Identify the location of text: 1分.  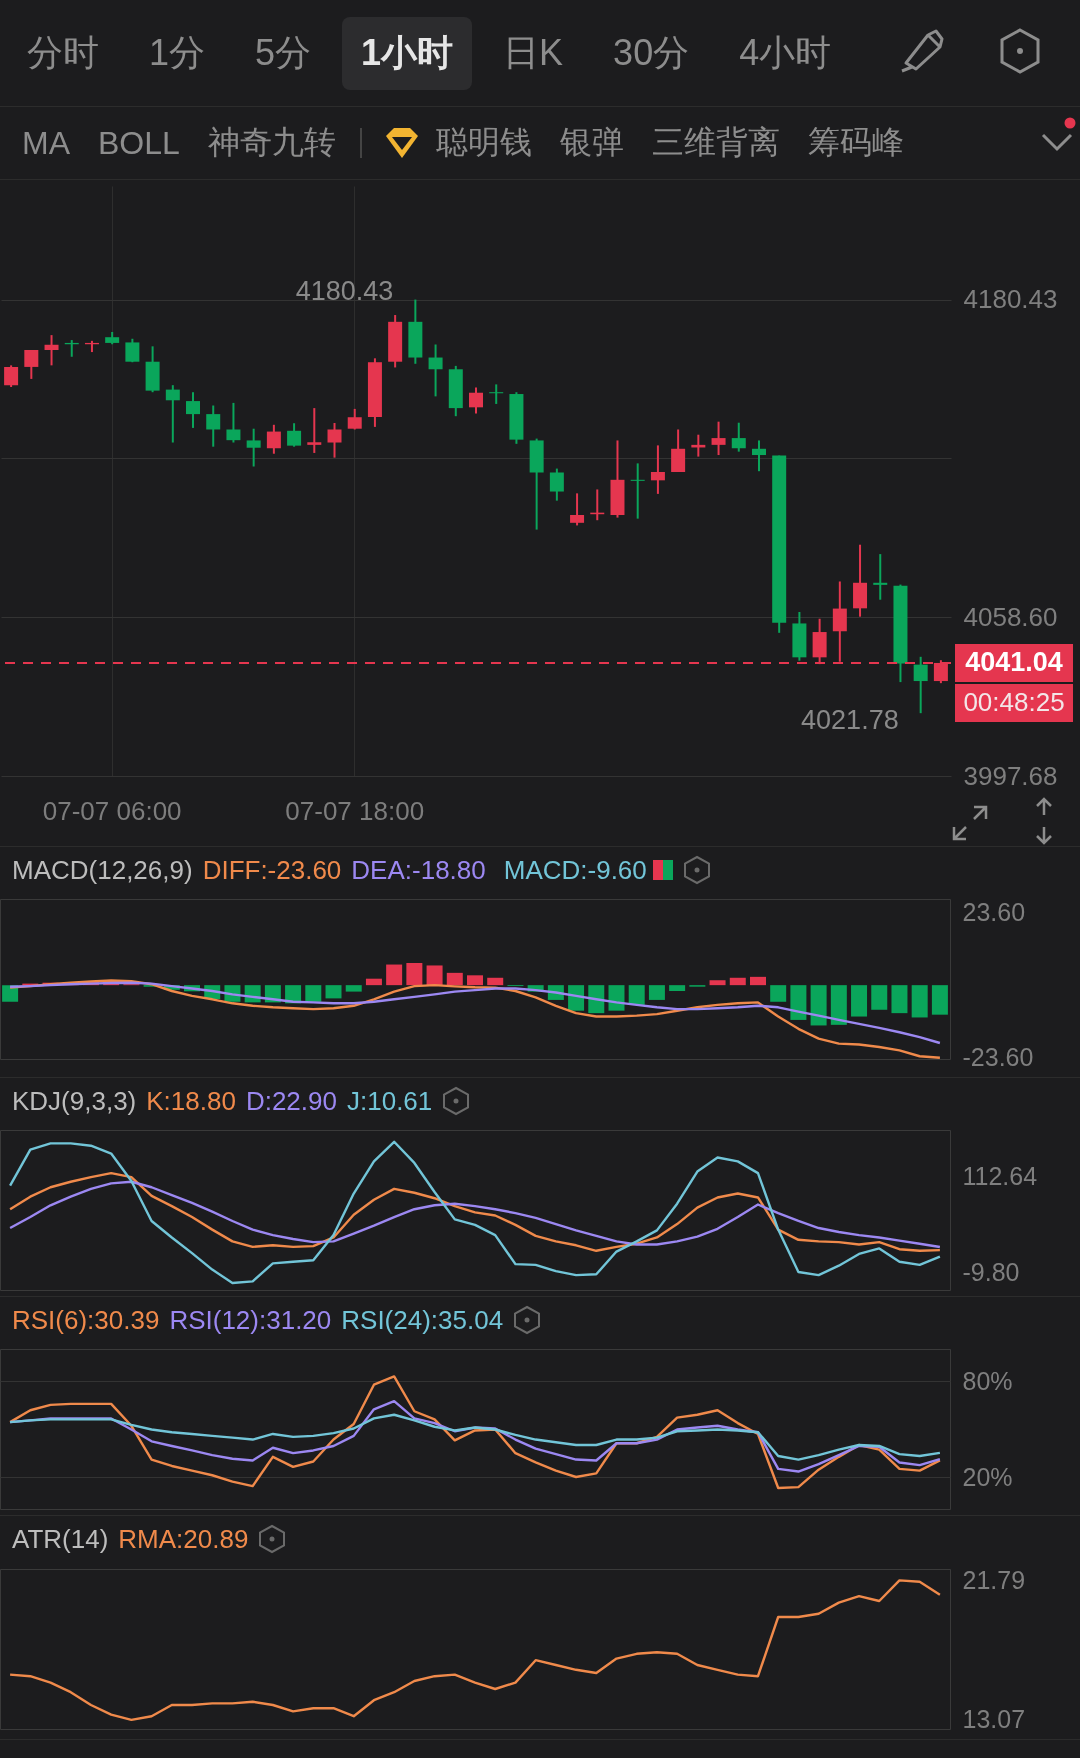
(177, 52).